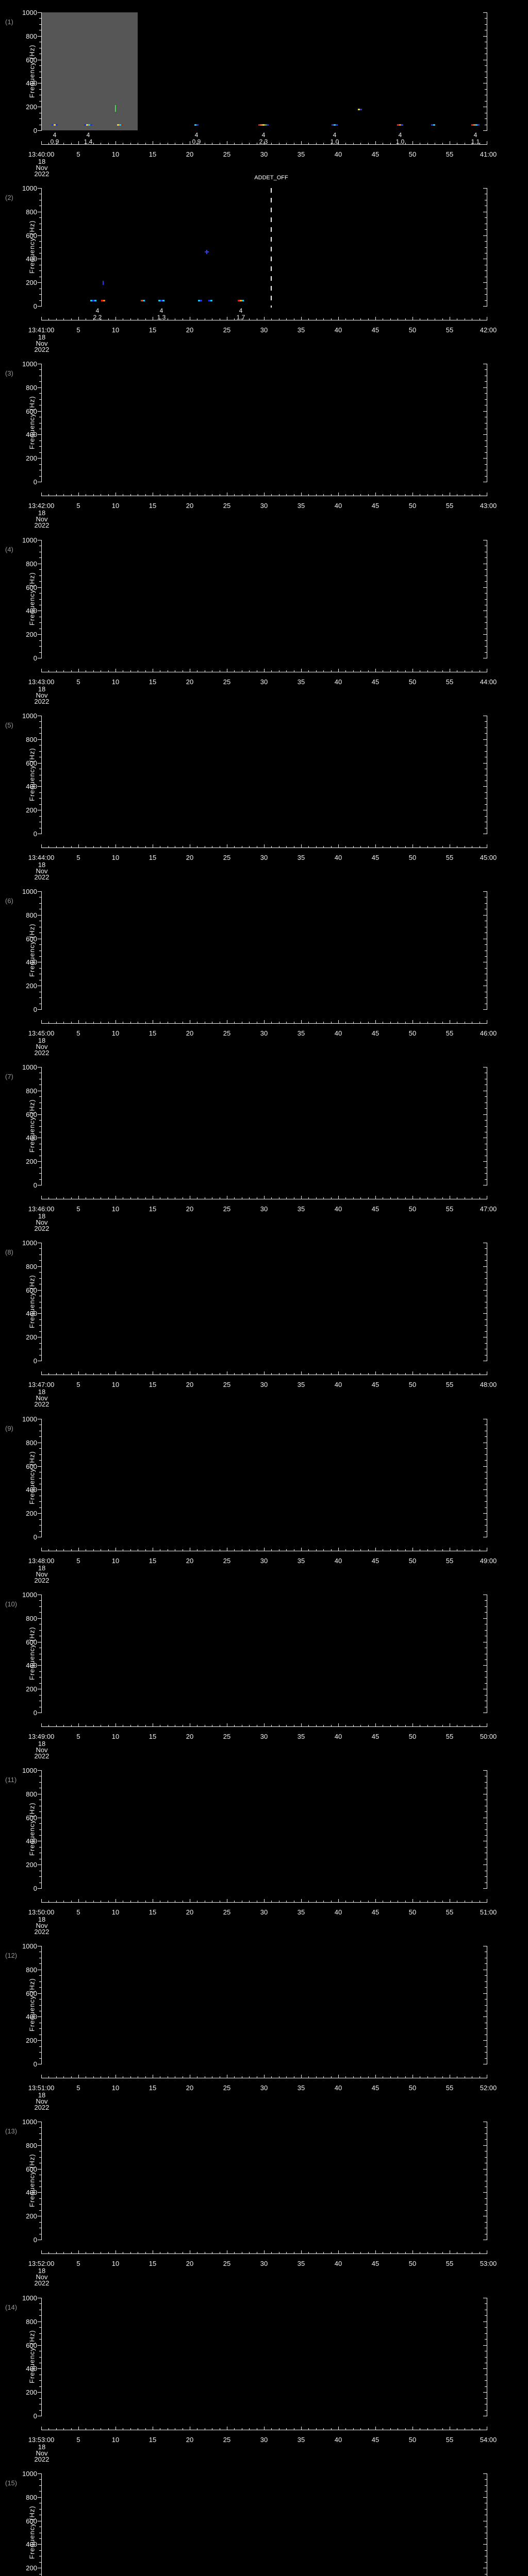  What do you see at coordinates (375, 1912) in the screenshot?
I see `x-tick-label: 45` at bounding box center [375, 1912].